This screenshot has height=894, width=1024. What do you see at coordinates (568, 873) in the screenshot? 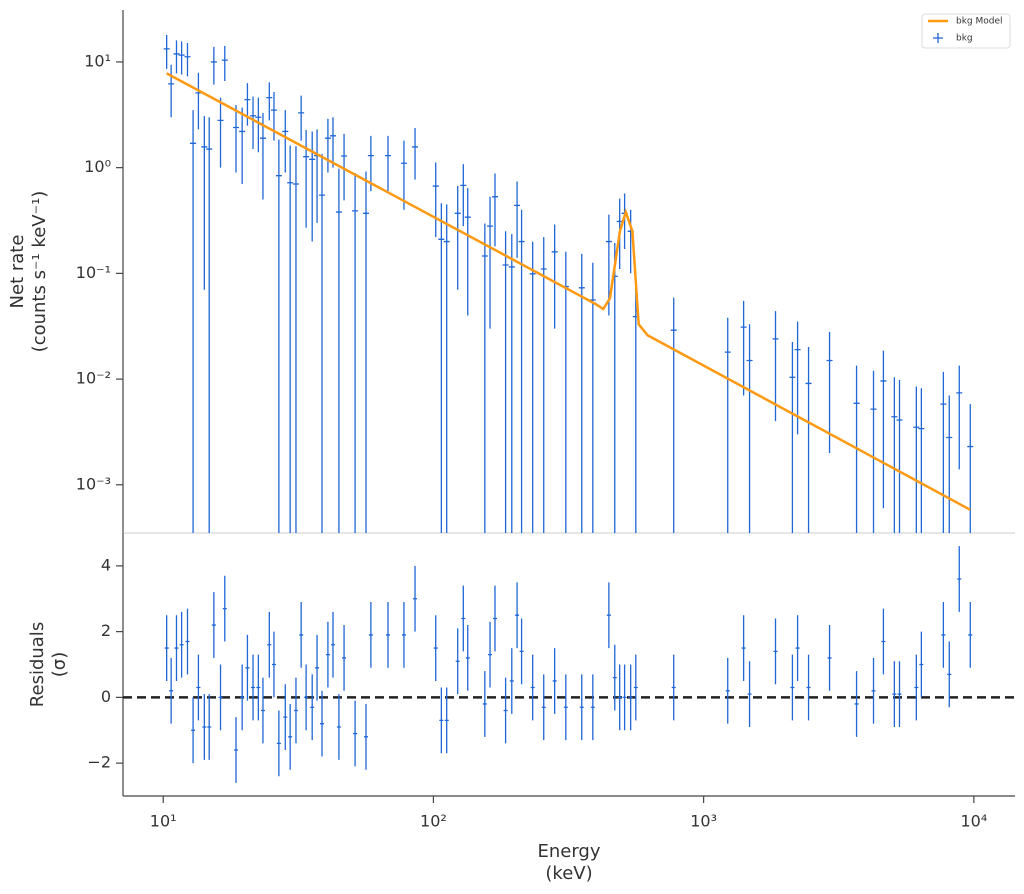
I see `x-axis-label: (keV)` at bounding box center [568, 873].